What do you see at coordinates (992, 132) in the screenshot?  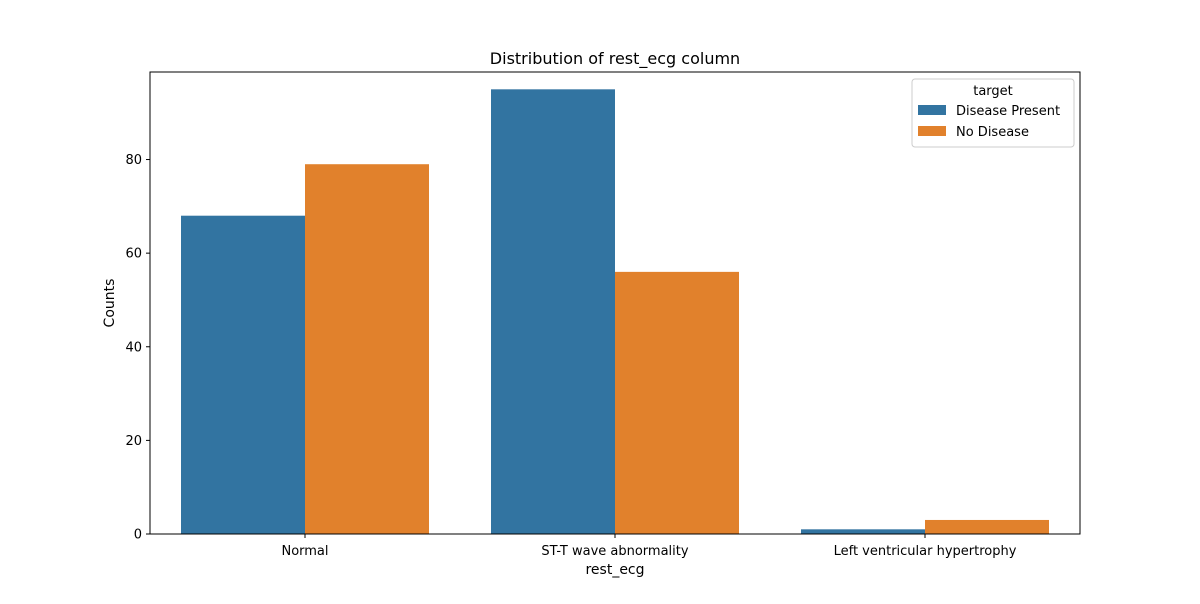 I see `legend-label: No Disease` at bounding box center [992, 132].